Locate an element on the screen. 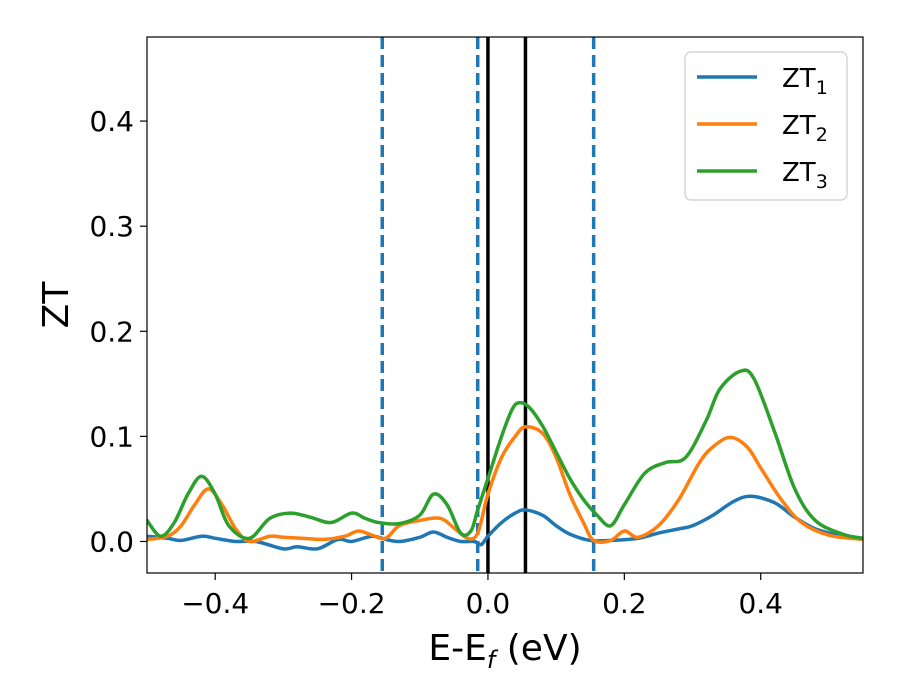 Image resolution: width=900 pixels, height=700 pixels. legend-box is located at coordinates (766, 126).